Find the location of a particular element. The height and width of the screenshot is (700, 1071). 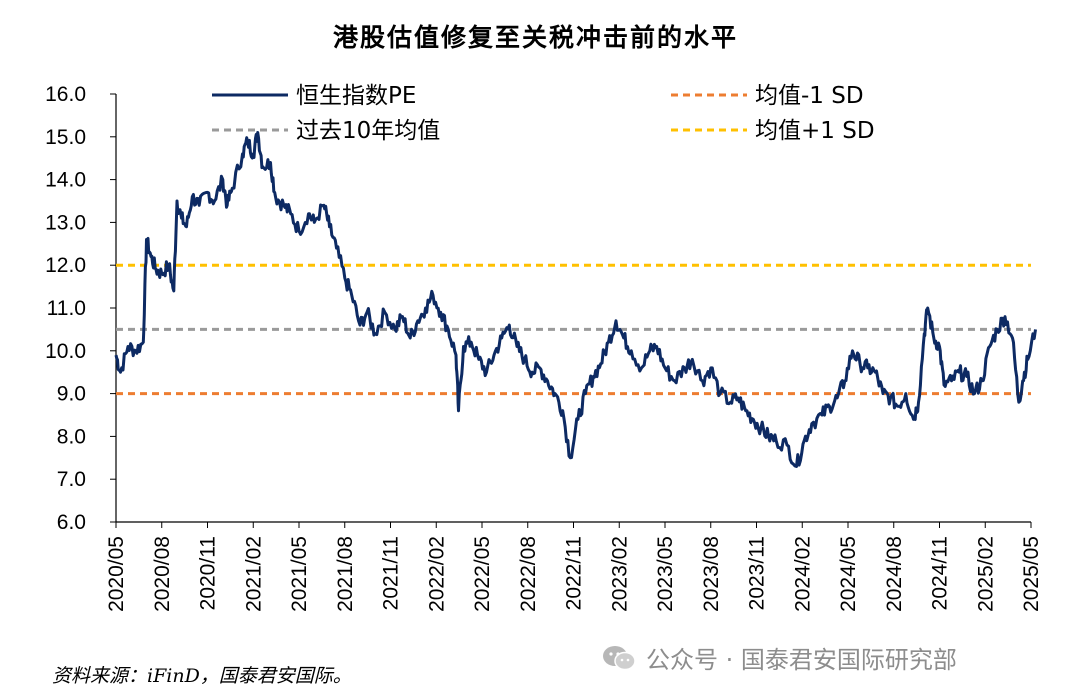

wechat-icon is located at coordinates (619, 657).